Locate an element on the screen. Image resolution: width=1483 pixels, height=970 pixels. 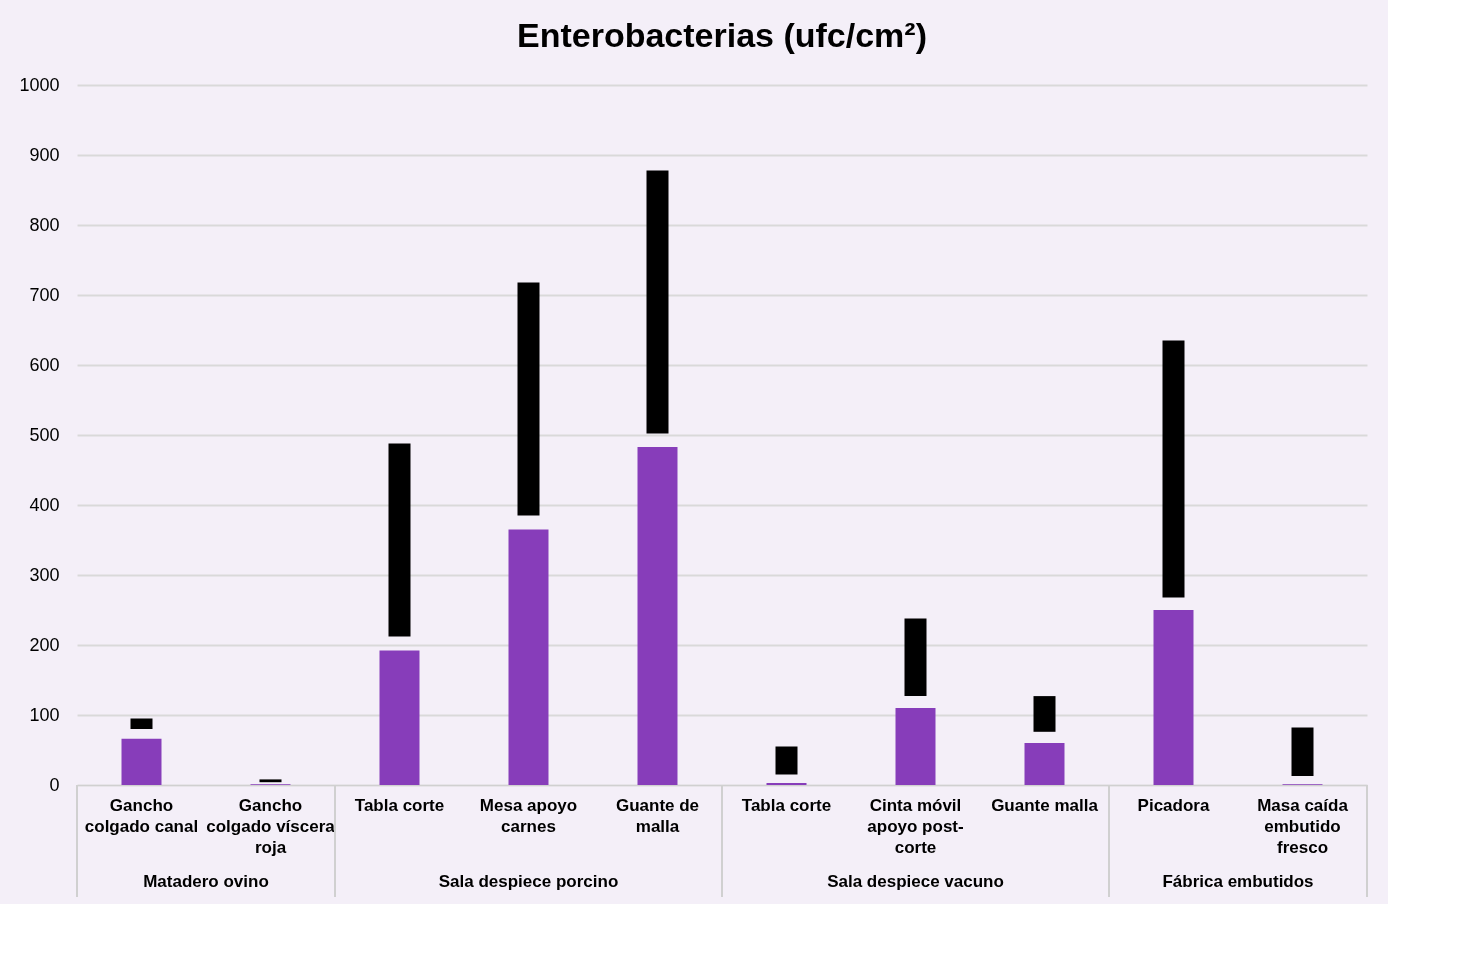
text: Matadero ovino is located at coordinates (206, 881).